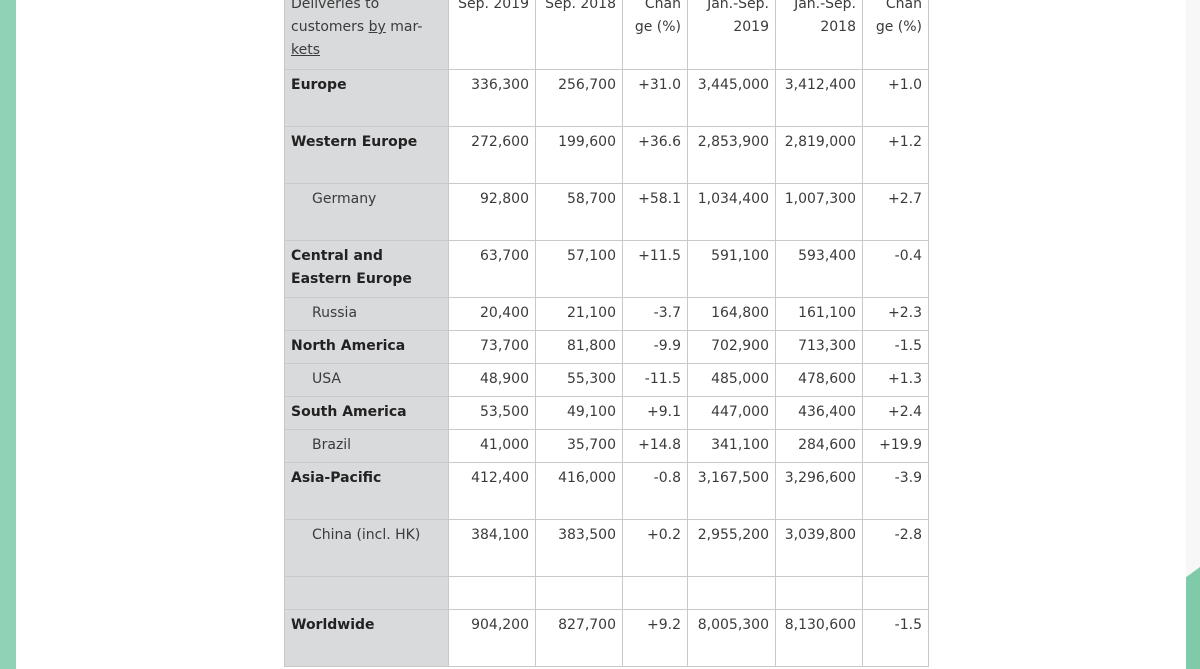 This screenshot has width=1200, height=669. What do you see at coordinates (655, 548) in the screenshot?
I see `cell-change-month: +0.2` at bounding box center [655, 548].